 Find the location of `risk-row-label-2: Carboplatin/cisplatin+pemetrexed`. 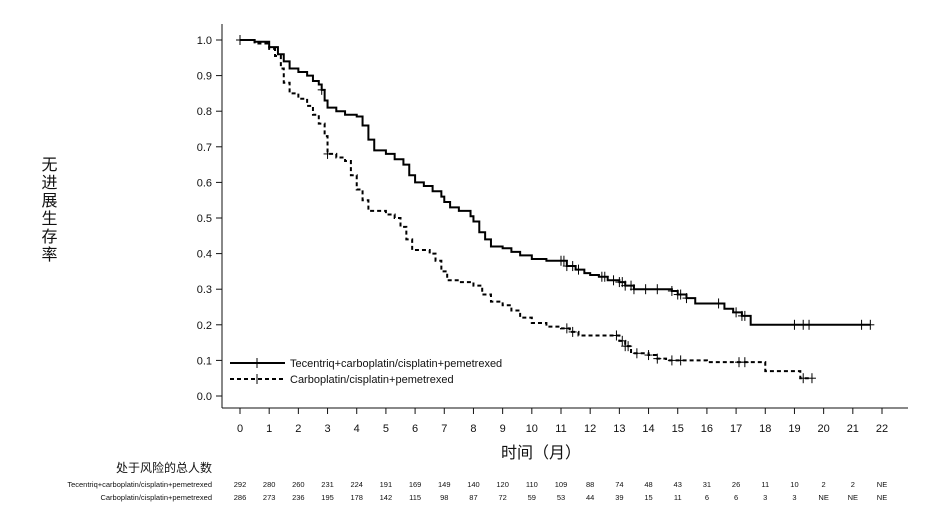

risk-row-label-2: Carboplatin/cisplatin+pemetrexed is located at coordinates (156, 497).